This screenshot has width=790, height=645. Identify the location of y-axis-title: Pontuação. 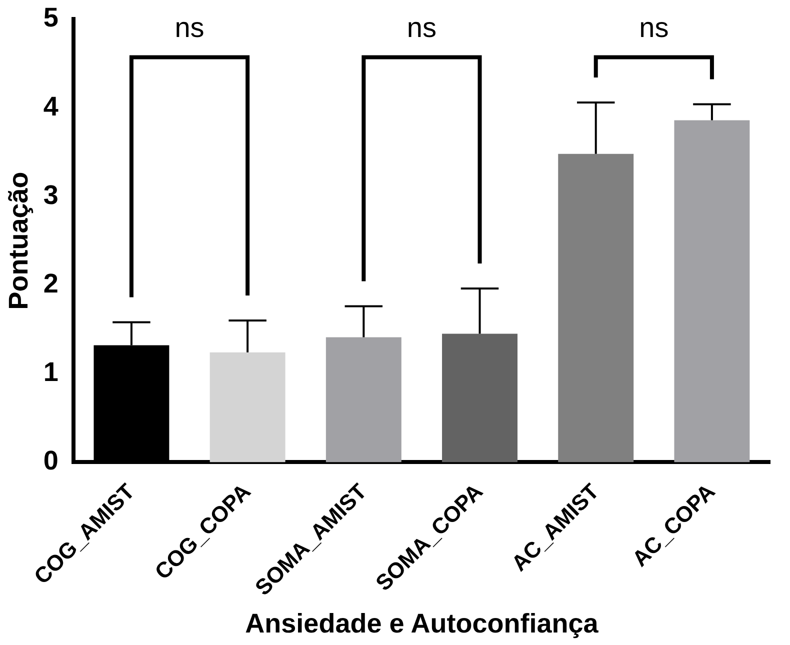
(19, 241).